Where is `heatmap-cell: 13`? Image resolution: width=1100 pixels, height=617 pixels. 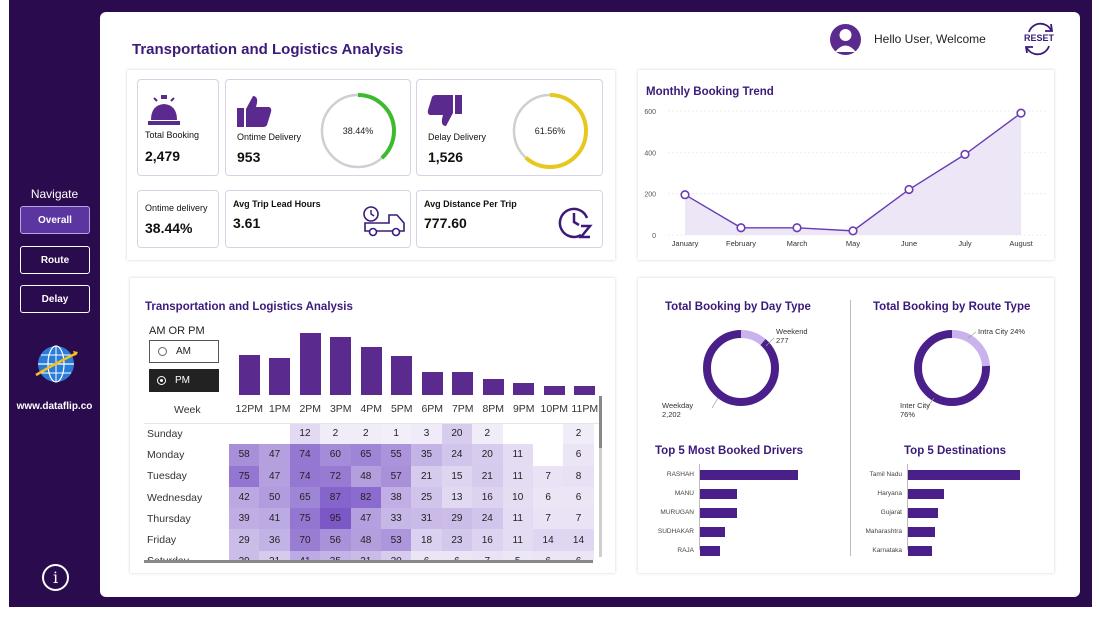
heatmap-cell: 13 is located at coordinates (457, 497).